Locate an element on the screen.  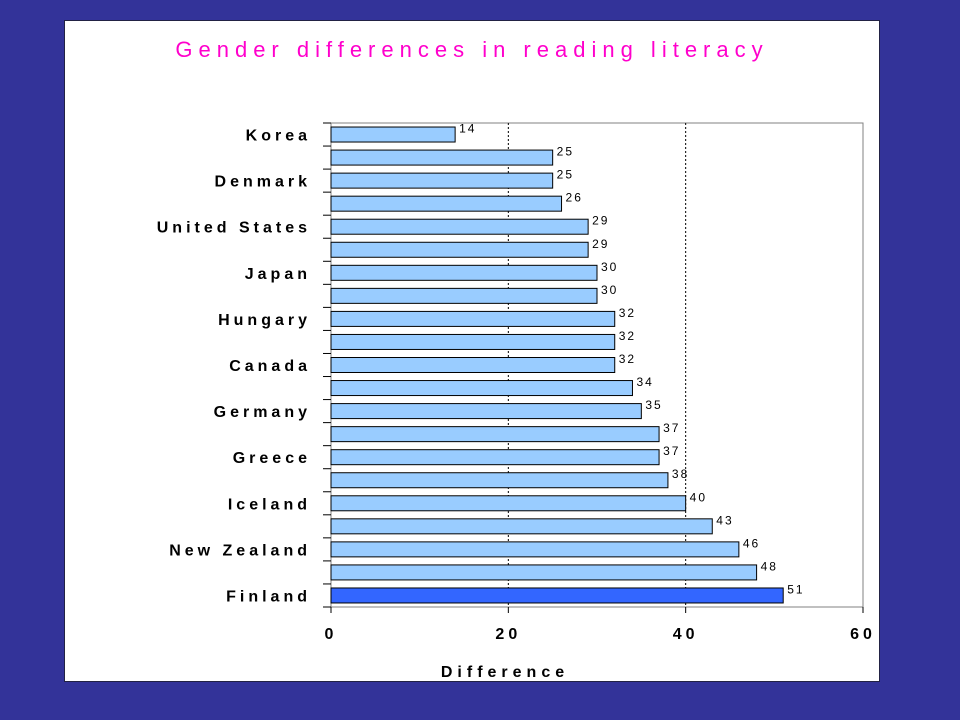
data-label: 46 is located at coordinates (751, 543).